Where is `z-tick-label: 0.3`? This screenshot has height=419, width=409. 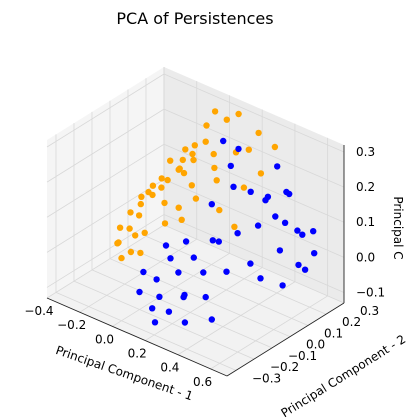 z-tick-label: 0.3 is located at coordinates (365, 152).